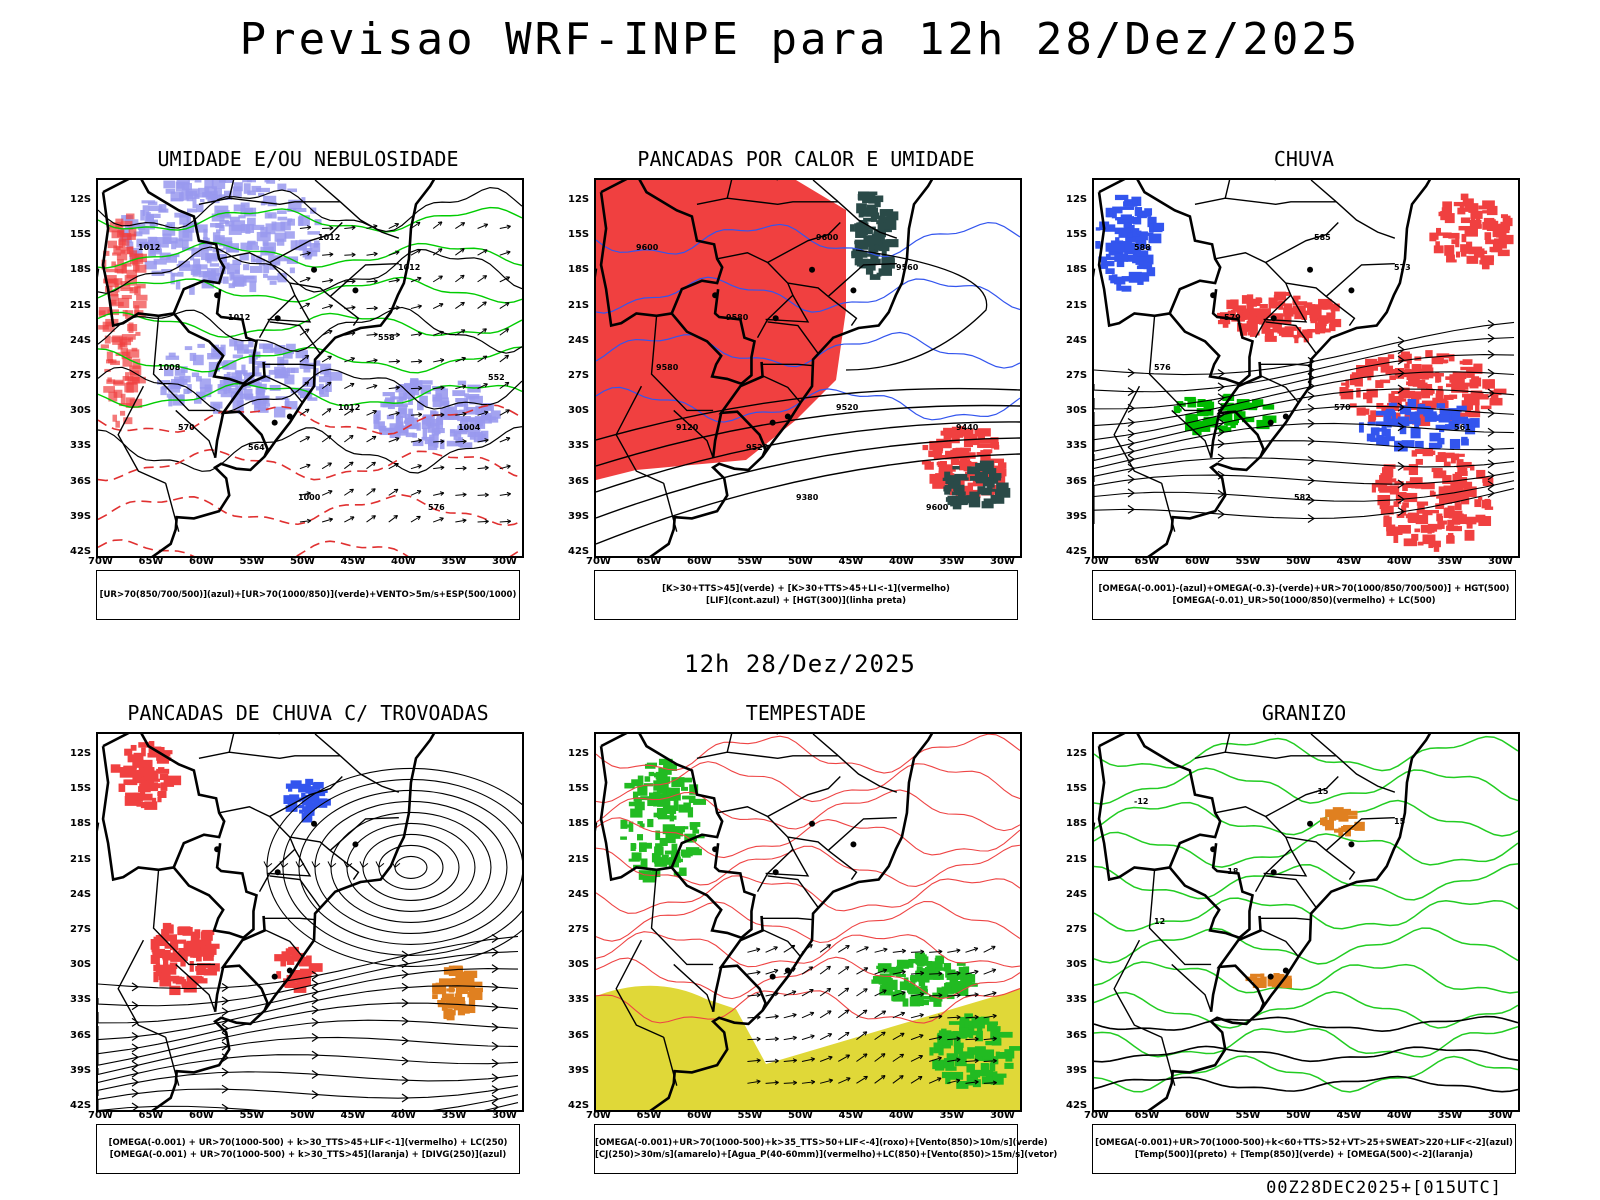 This screenshot has width=1600, height=1200. Describe the element at coordinates (967, 427) in the screenshot. I see `contour-label: 9440` at that location.